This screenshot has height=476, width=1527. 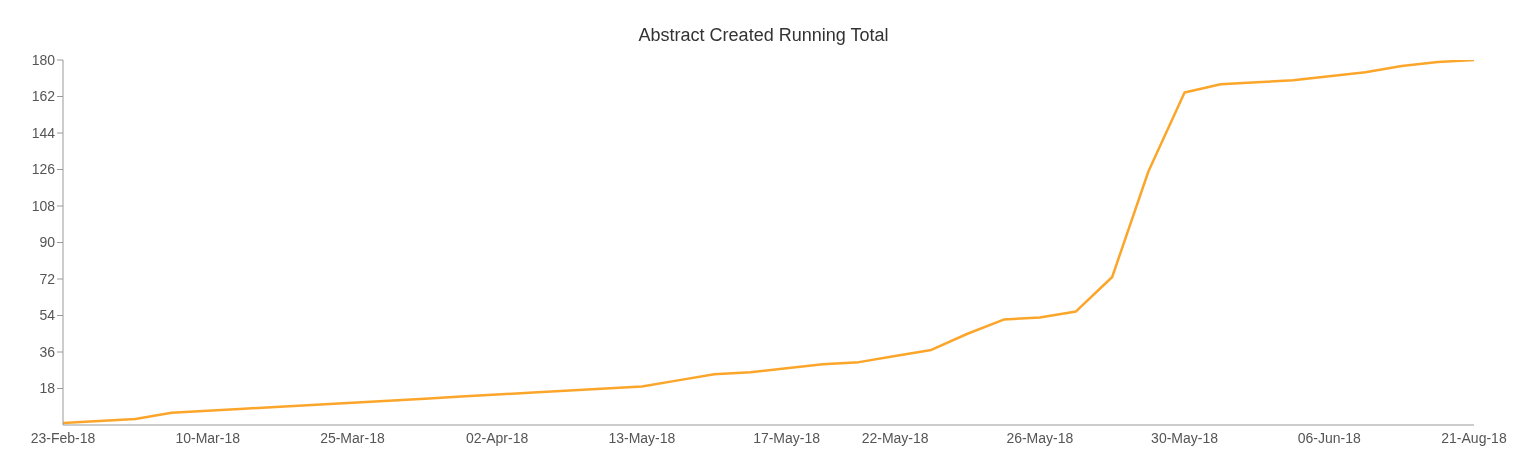 I want to click on x-tick-label: 13-May-18, so click(x=642, y=437).